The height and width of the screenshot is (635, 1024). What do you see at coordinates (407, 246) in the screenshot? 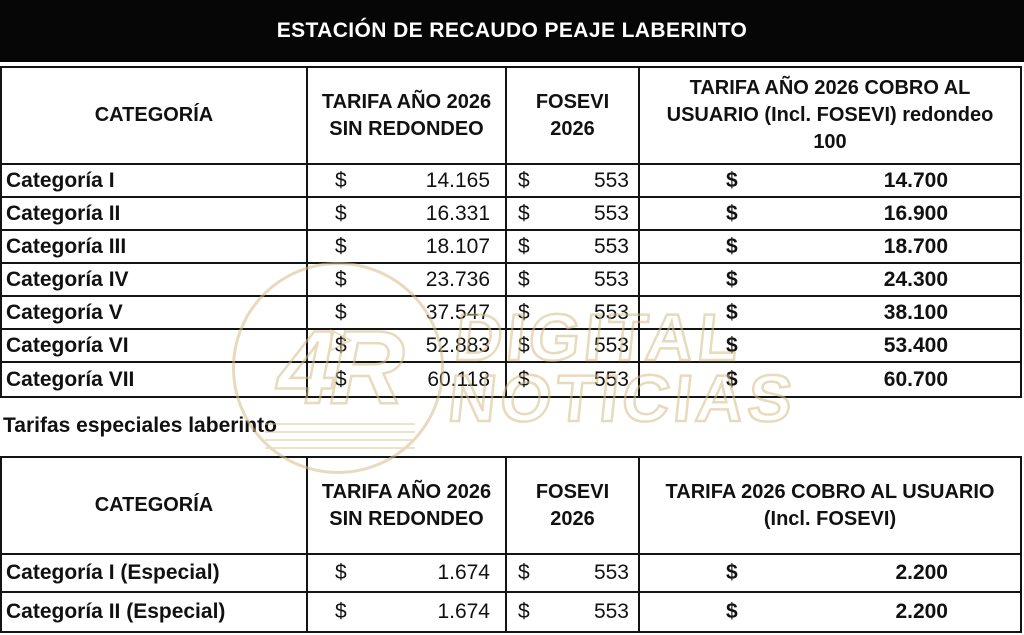
I see `tarifa-cell: $18.107` at bounding box center [407, 246].